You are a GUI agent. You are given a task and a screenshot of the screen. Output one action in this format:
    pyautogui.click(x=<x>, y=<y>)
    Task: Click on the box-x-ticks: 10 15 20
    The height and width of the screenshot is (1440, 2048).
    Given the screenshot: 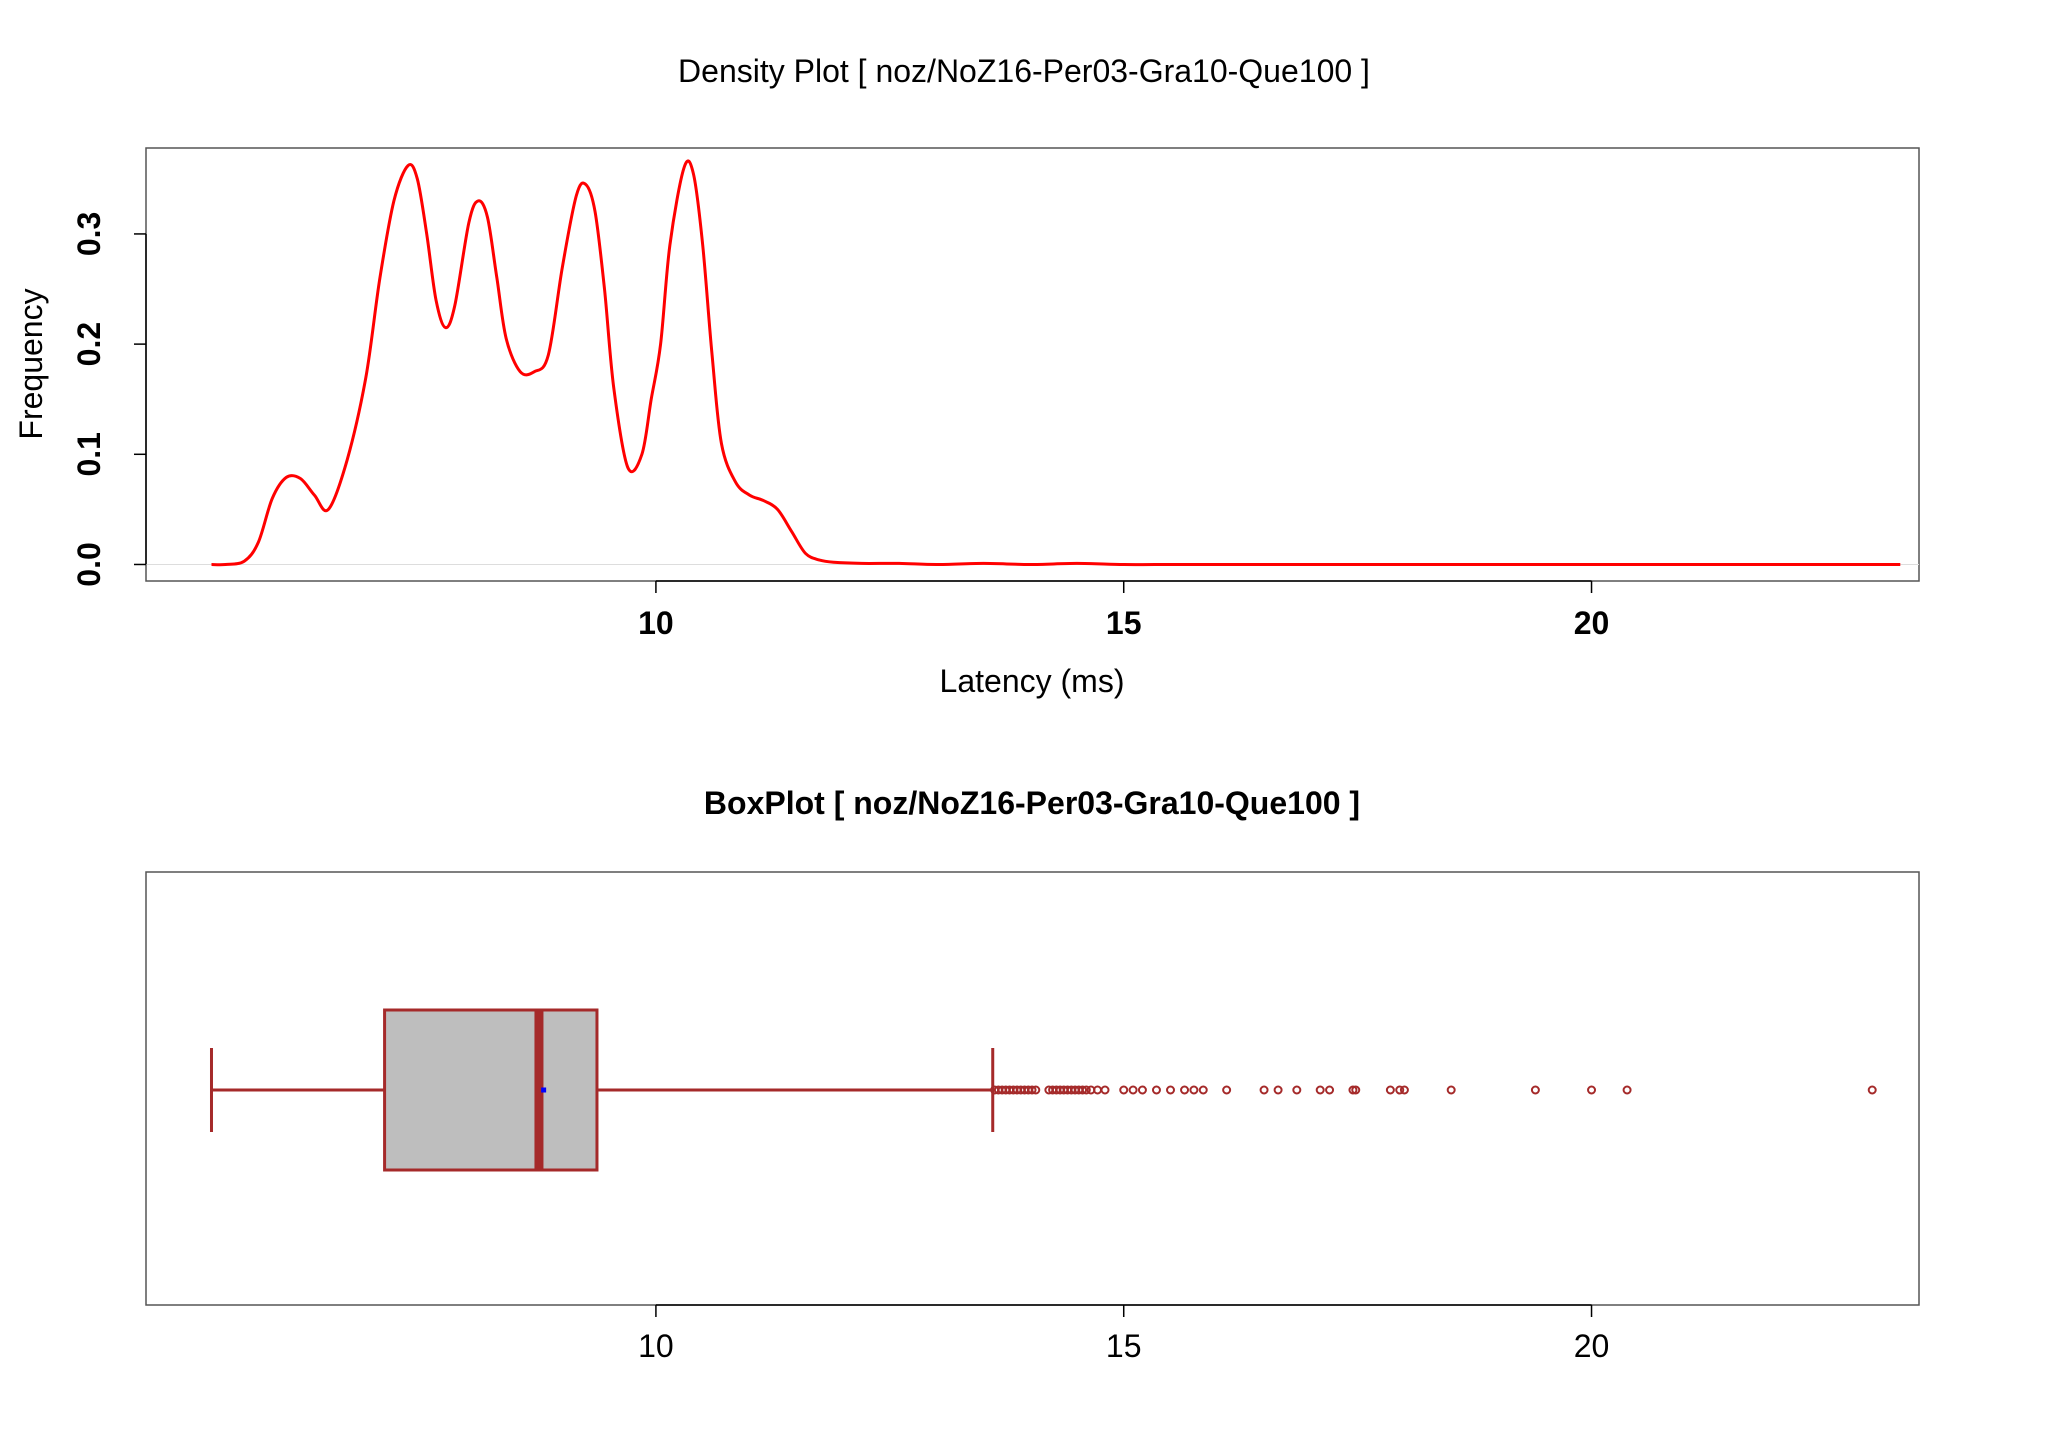 What is the action you would take?
    pyautogui.click(x=1123, y=1334)
    